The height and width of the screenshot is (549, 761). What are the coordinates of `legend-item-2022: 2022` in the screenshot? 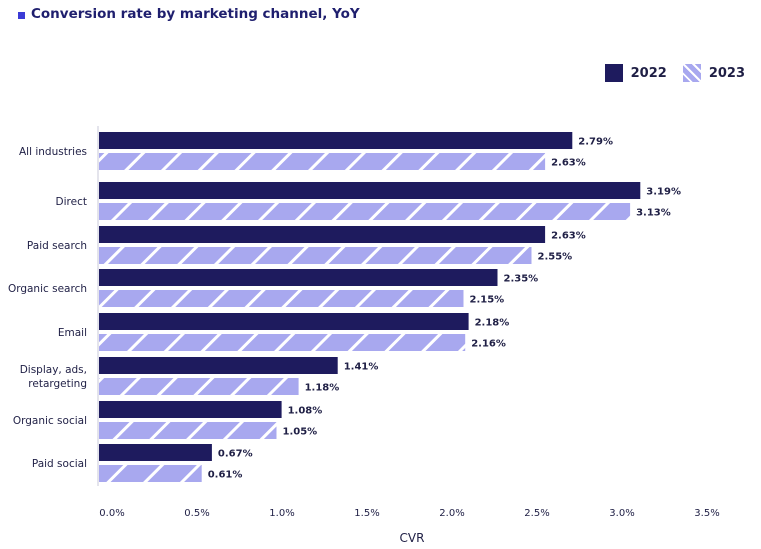 It's located at (635, 73).